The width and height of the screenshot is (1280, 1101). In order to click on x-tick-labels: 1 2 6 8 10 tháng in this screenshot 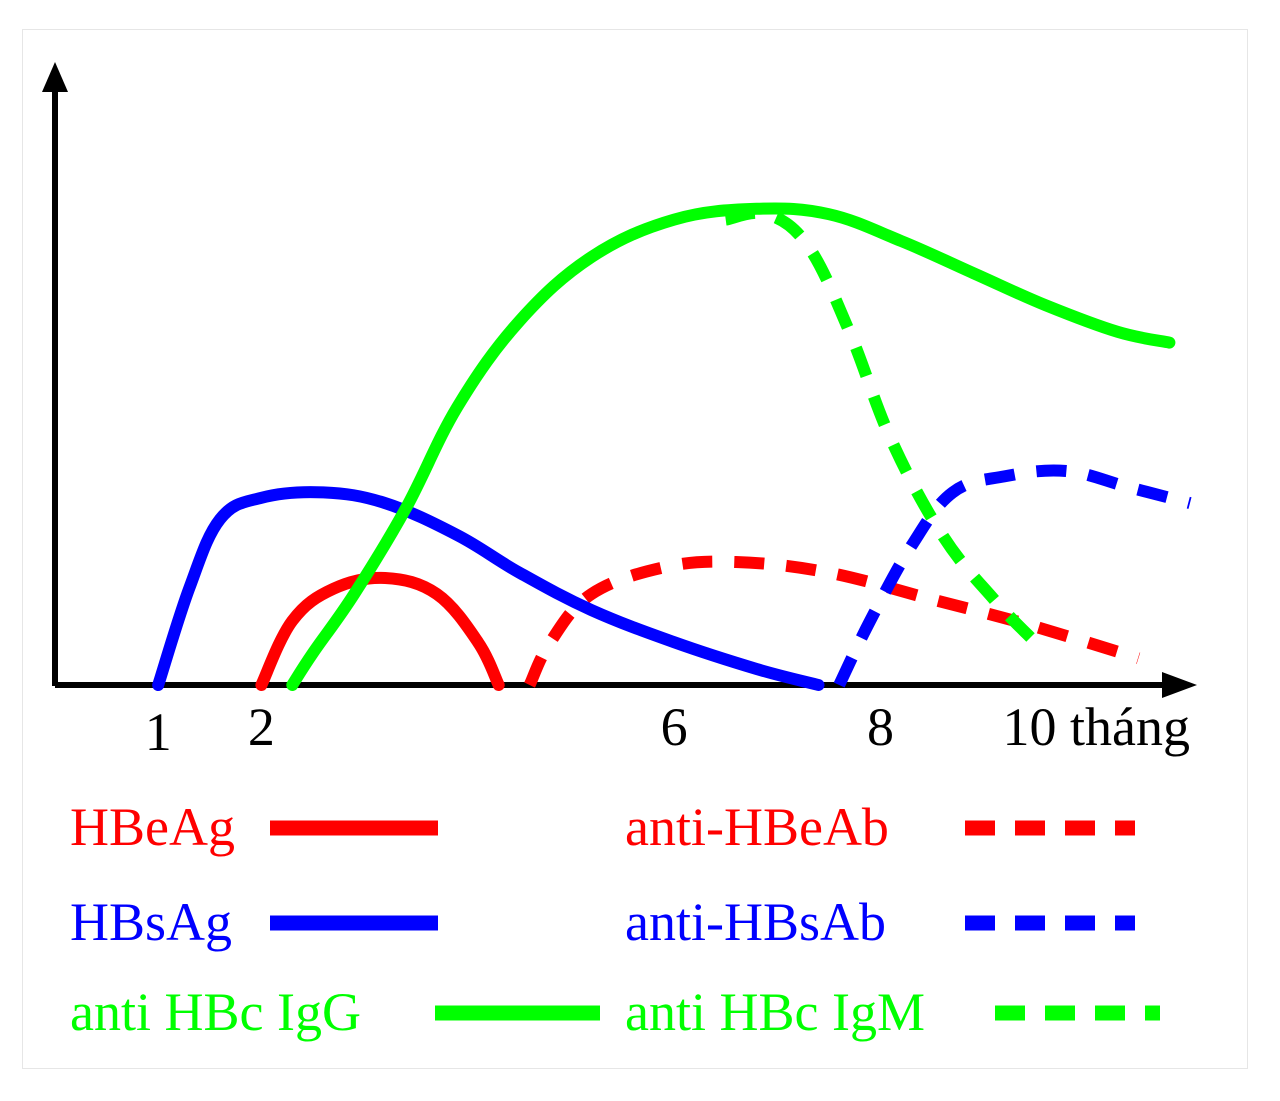, I will do `click(667, 729)`.